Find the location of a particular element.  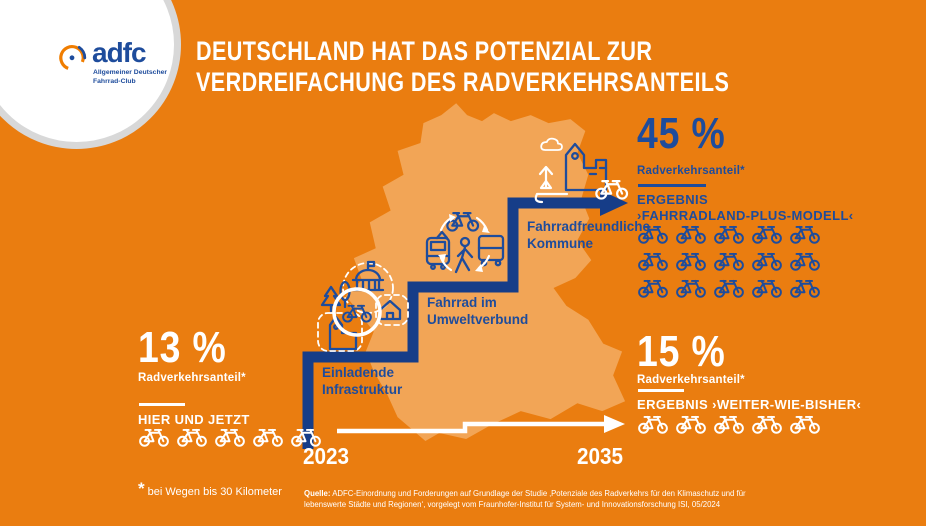

stat-plus-subtitle-line1: ERGEBNIS is located at coordinates (673, 199).